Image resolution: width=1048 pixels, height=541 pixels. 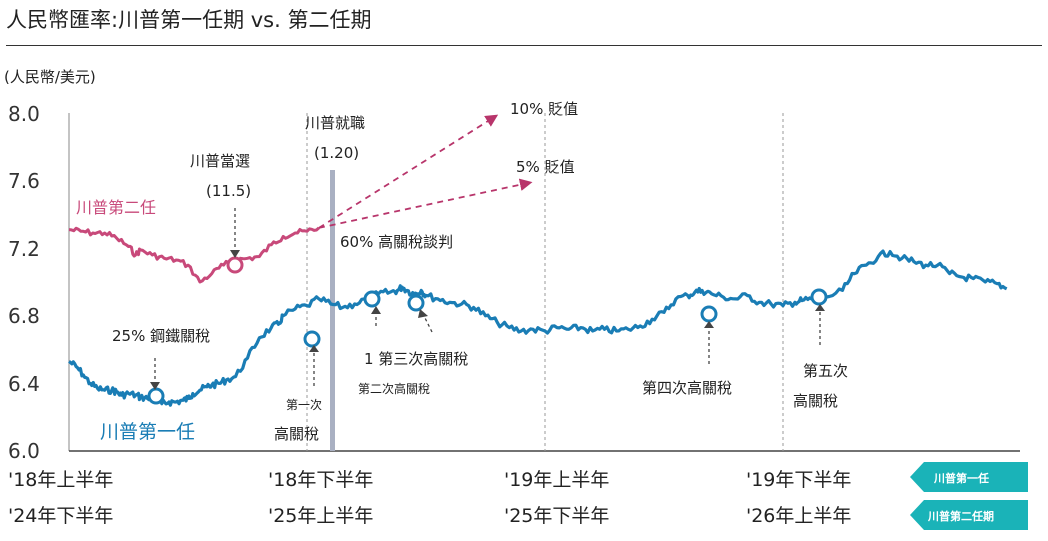 What do you see at coordinates (394, 388) in the screenshot?
I see `annotation-second: 第二次高關稅` at bounding box center [394, 388].